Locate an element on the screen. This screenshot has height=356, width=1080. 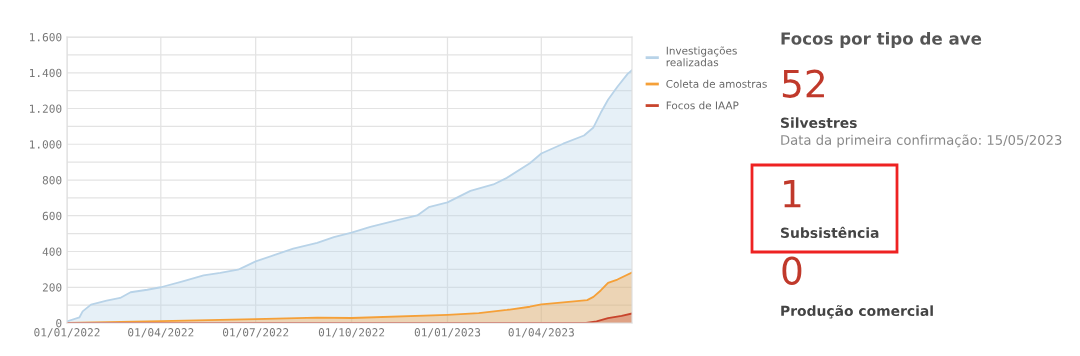
legend-label: Focos de IAAP is located at coordinates (702, 105).